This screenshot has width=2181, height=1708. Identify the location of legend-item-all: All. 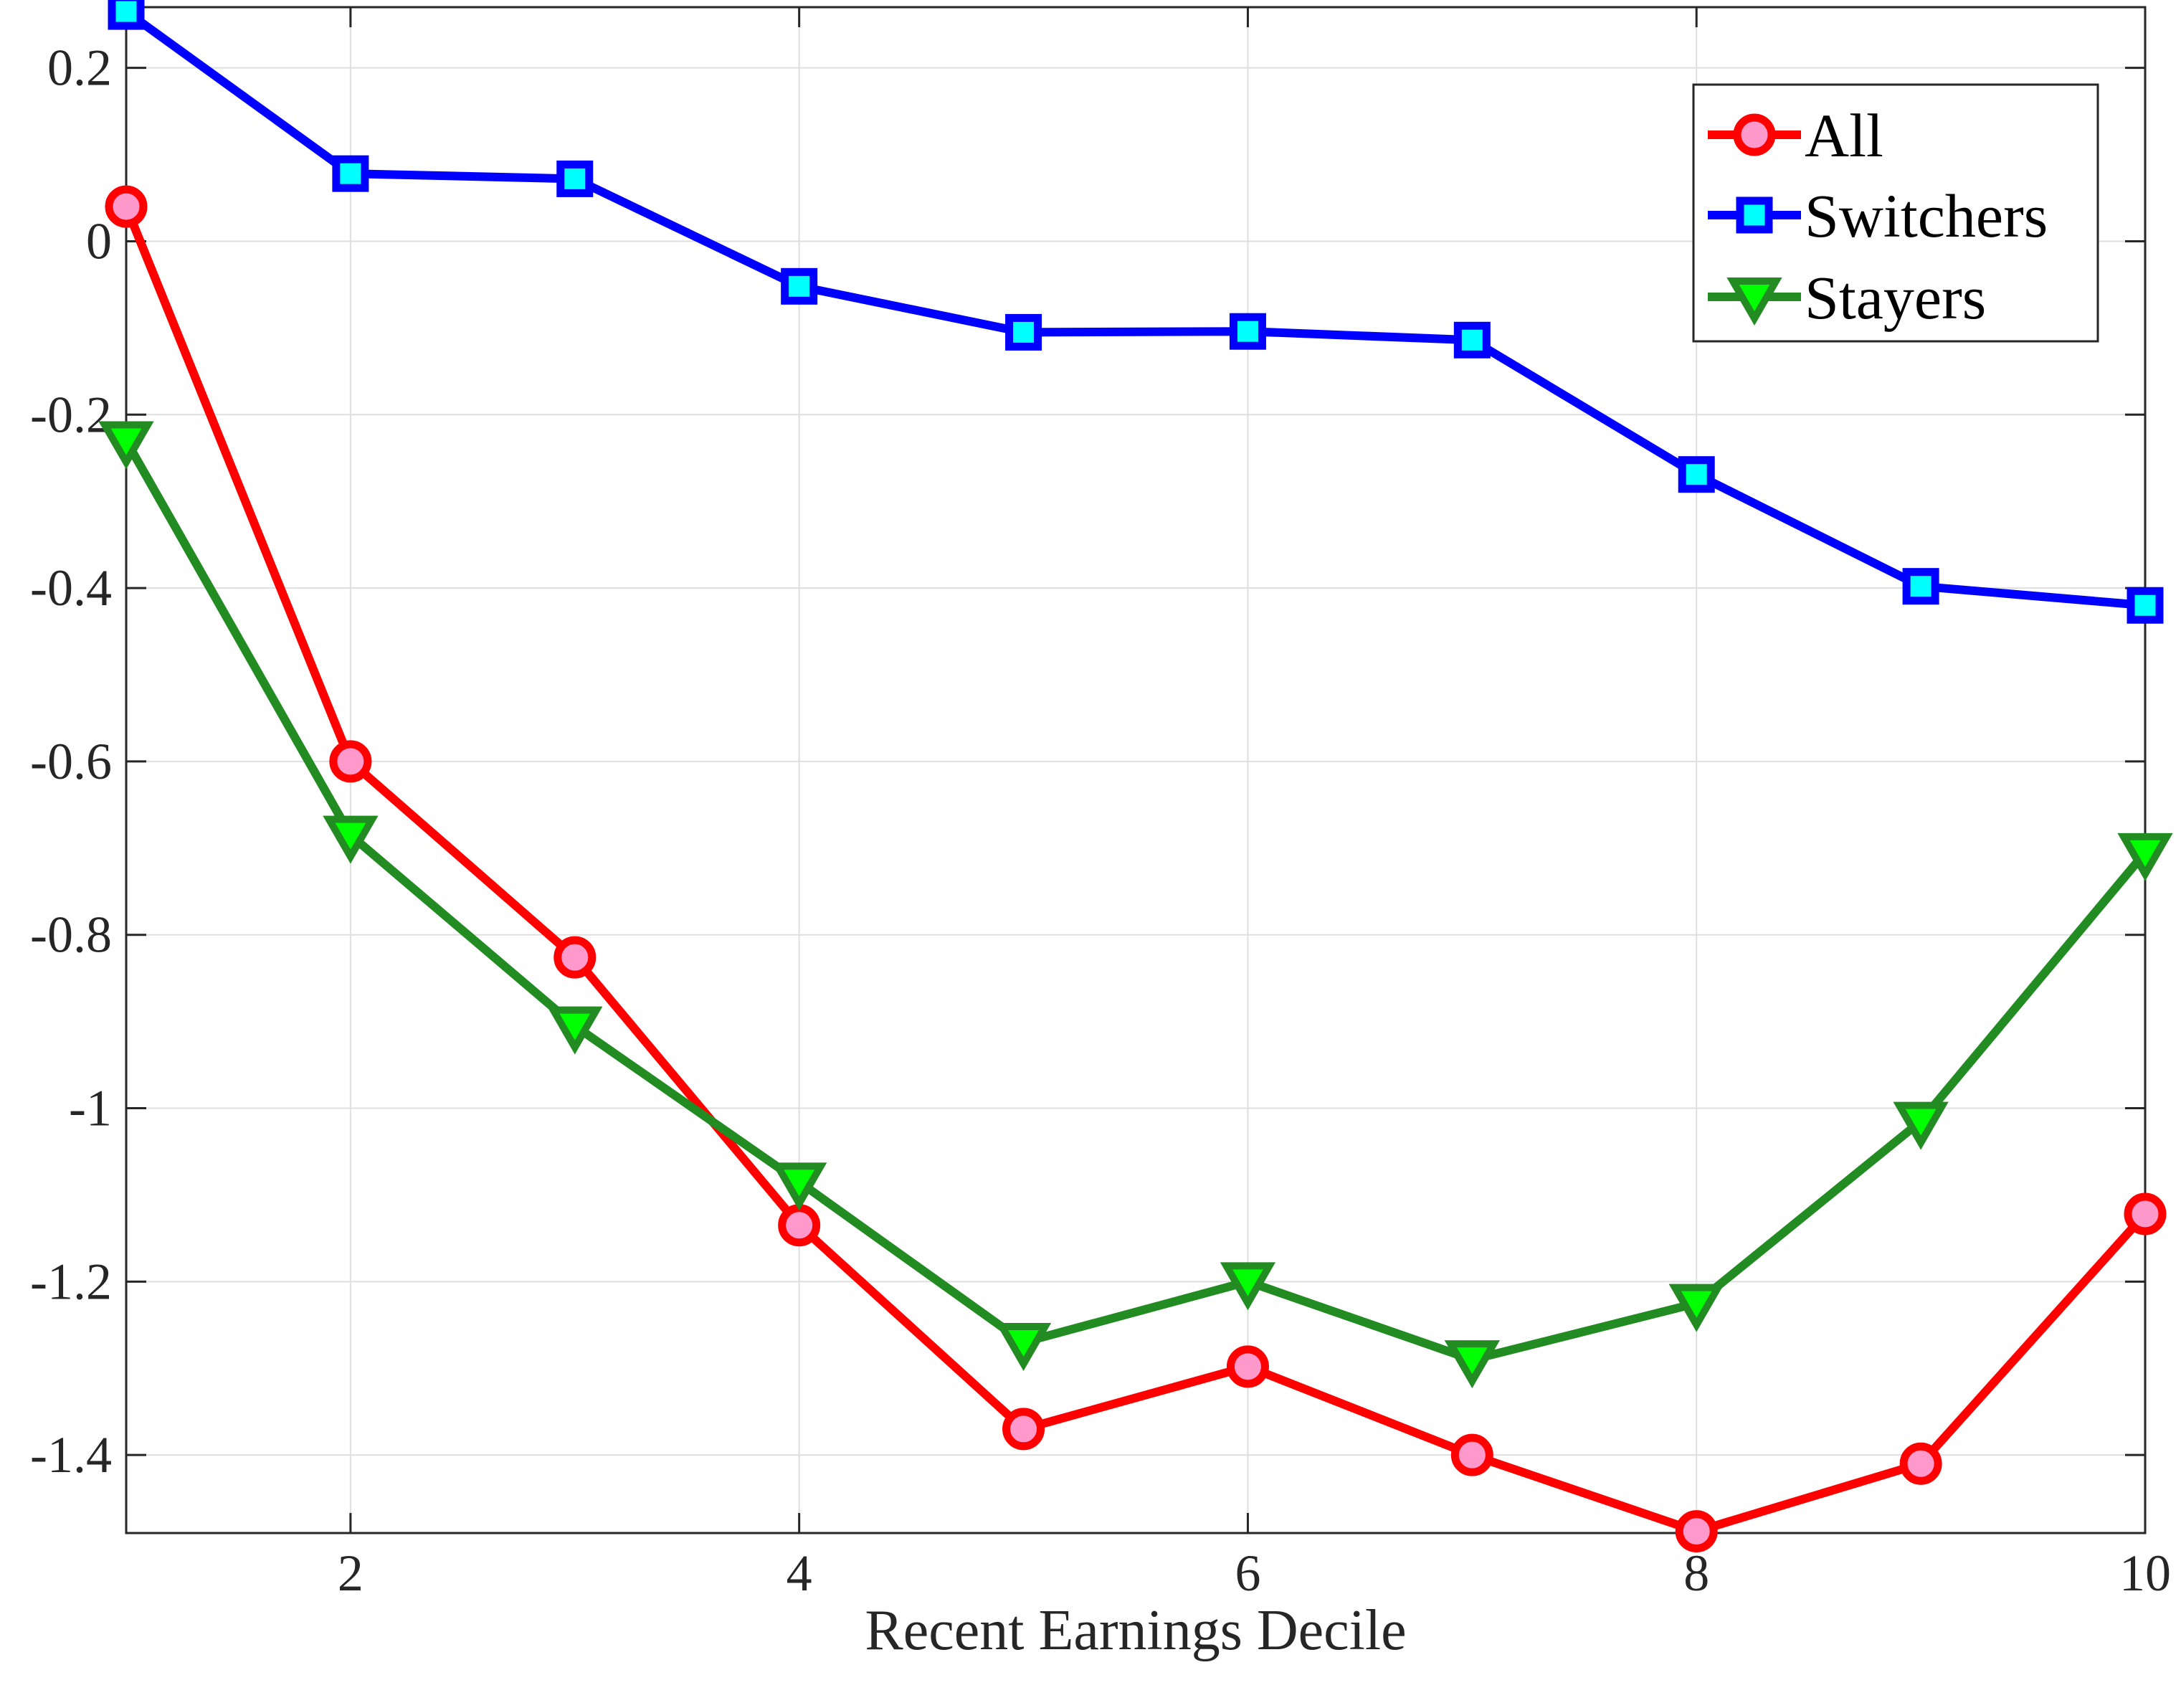
(1795, 136).